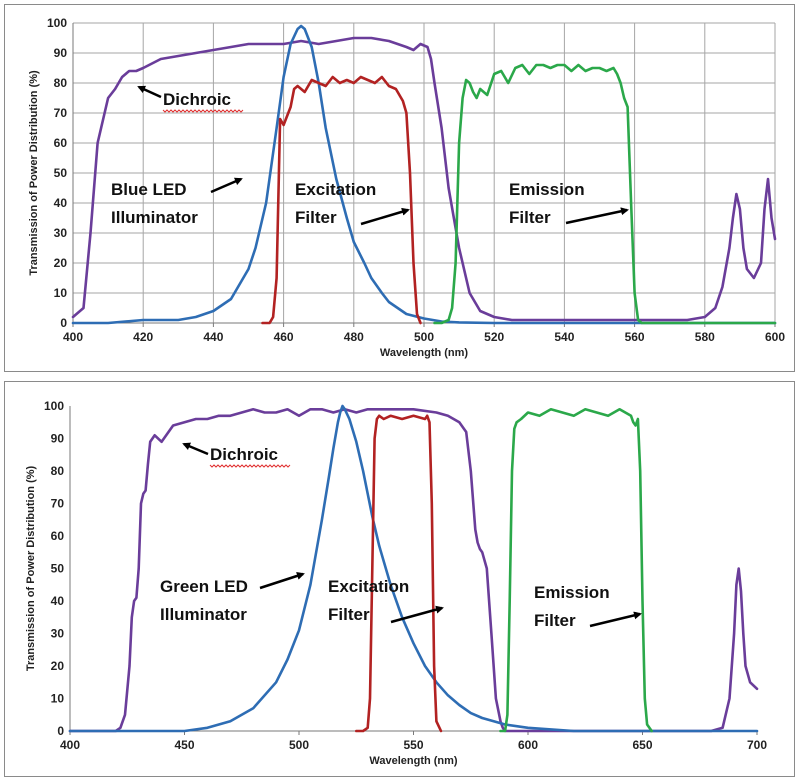 Image resolution: width=800 pixels, height=781 pixels. Describe the element at coordinates (184, 745) in the screenshot. I see `x-tick-label: 450` at that location.